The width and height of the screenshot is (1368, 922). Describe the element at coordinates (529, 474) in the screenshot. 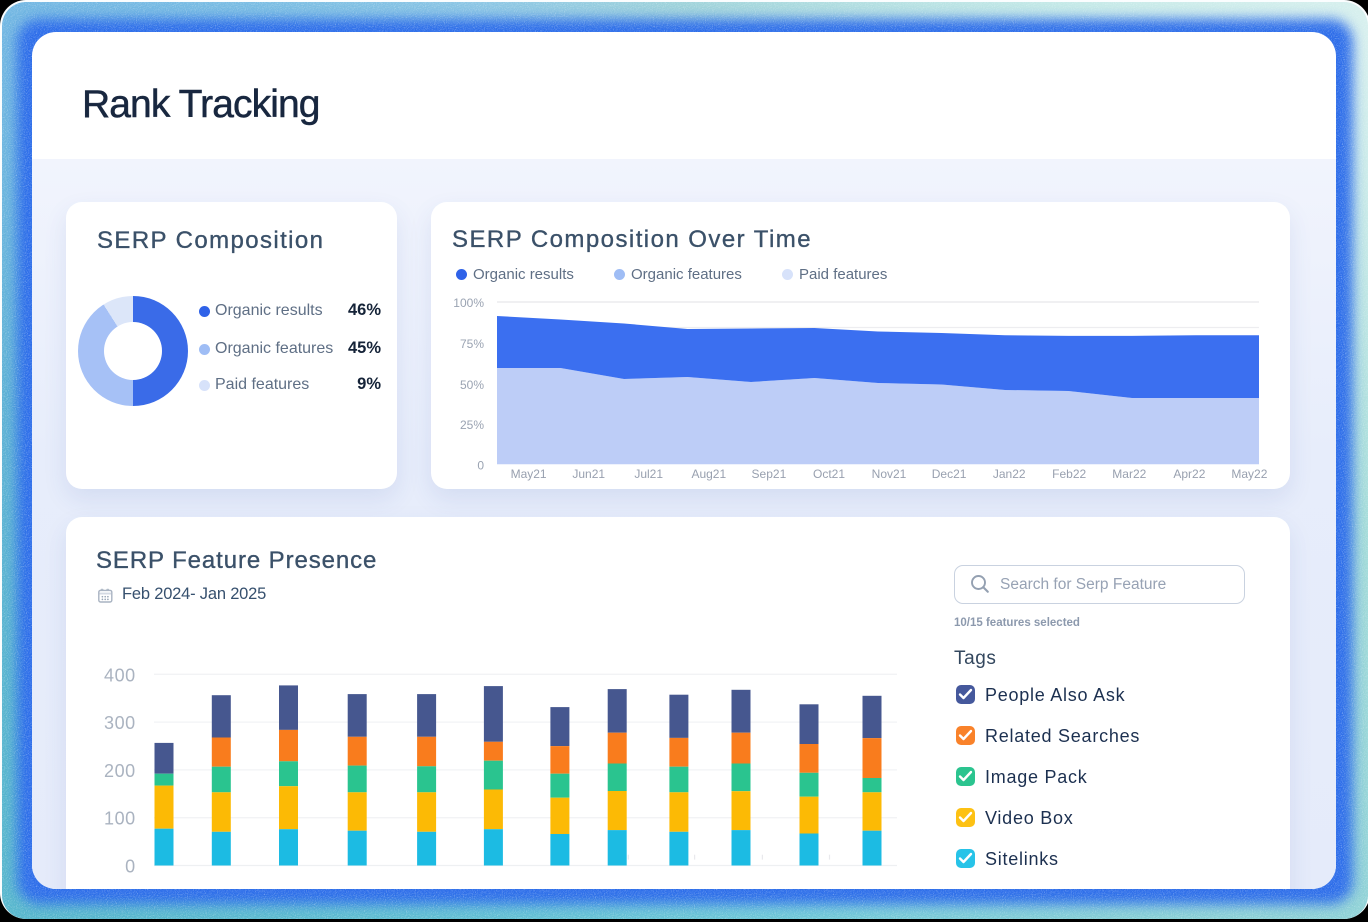

I see `svg-text: May21` at that location.